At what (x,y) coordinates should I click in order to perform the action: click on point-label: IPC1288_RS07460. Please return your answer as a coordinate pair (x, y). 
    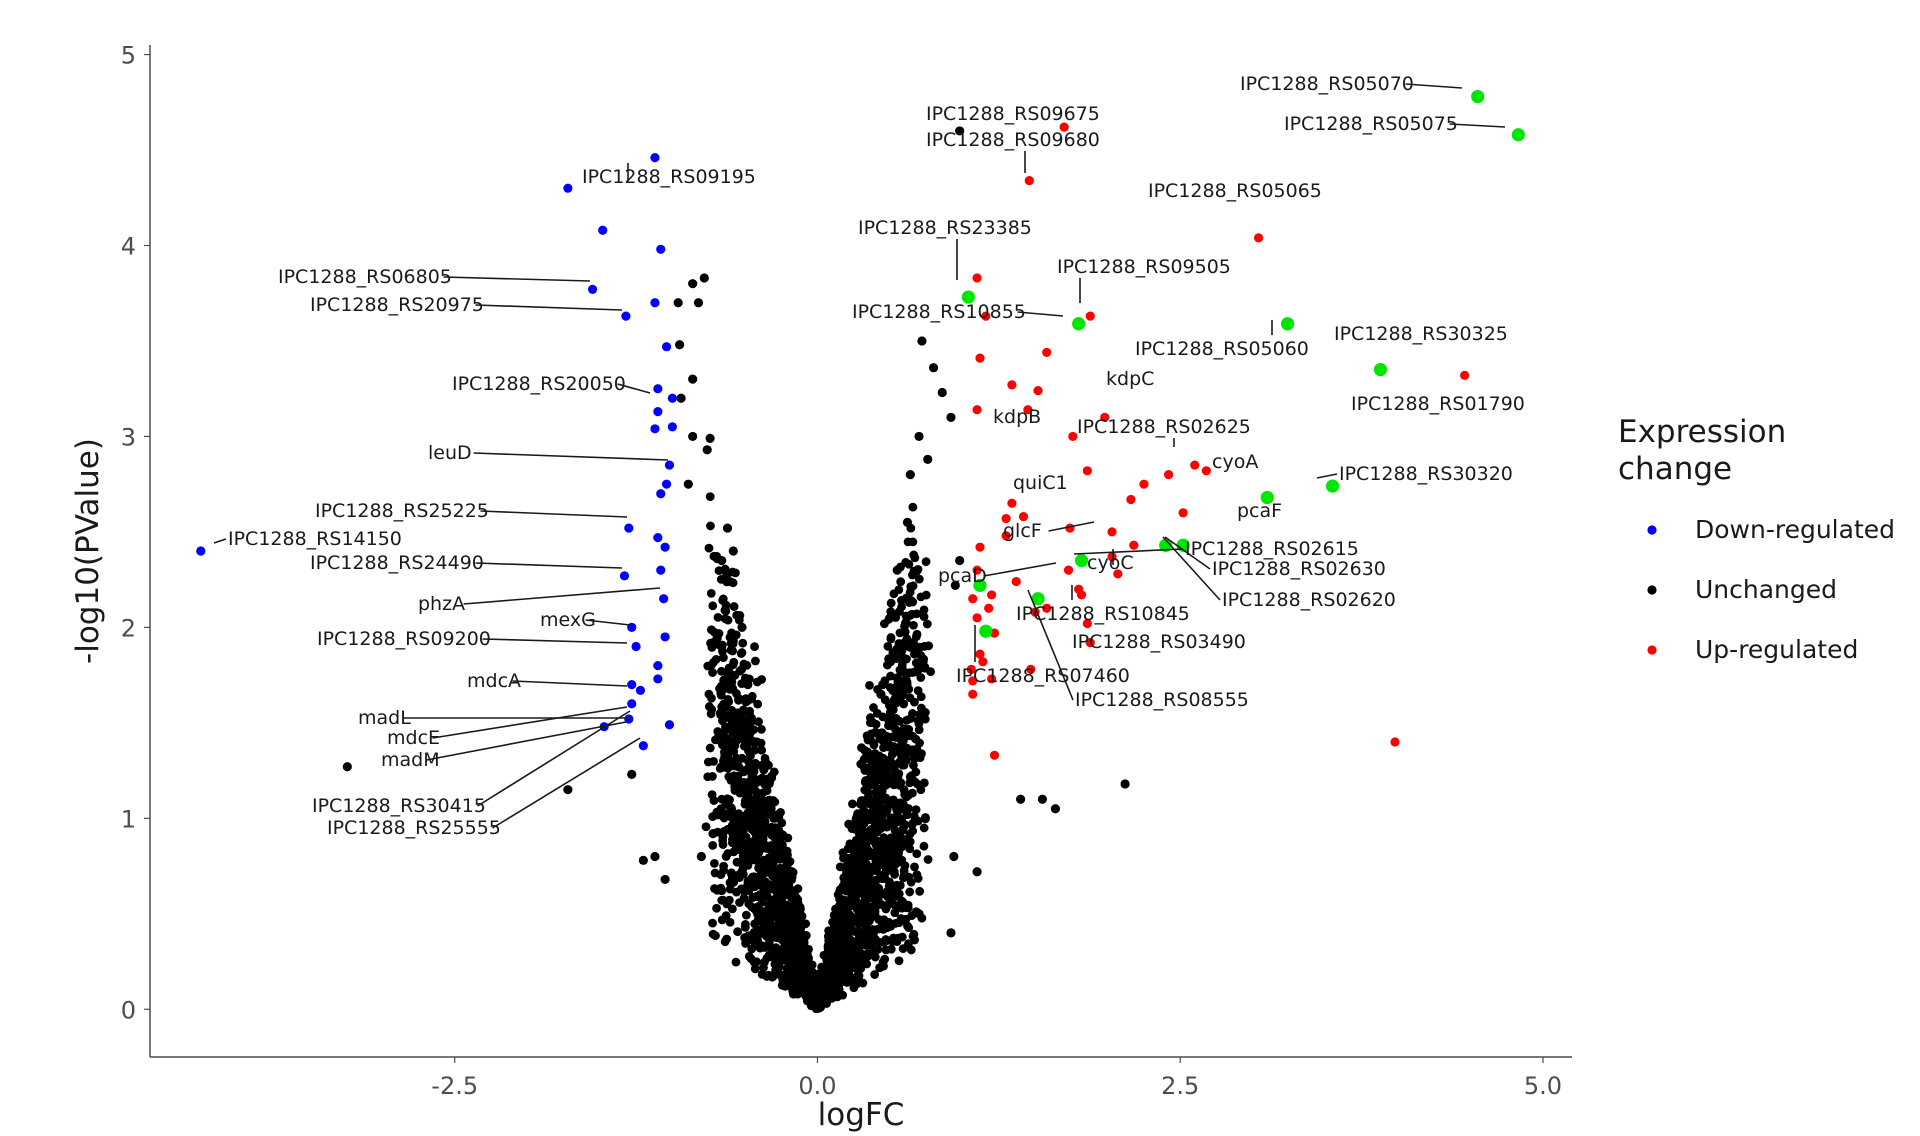
    Looking at the image, I should click on (1043, 676).